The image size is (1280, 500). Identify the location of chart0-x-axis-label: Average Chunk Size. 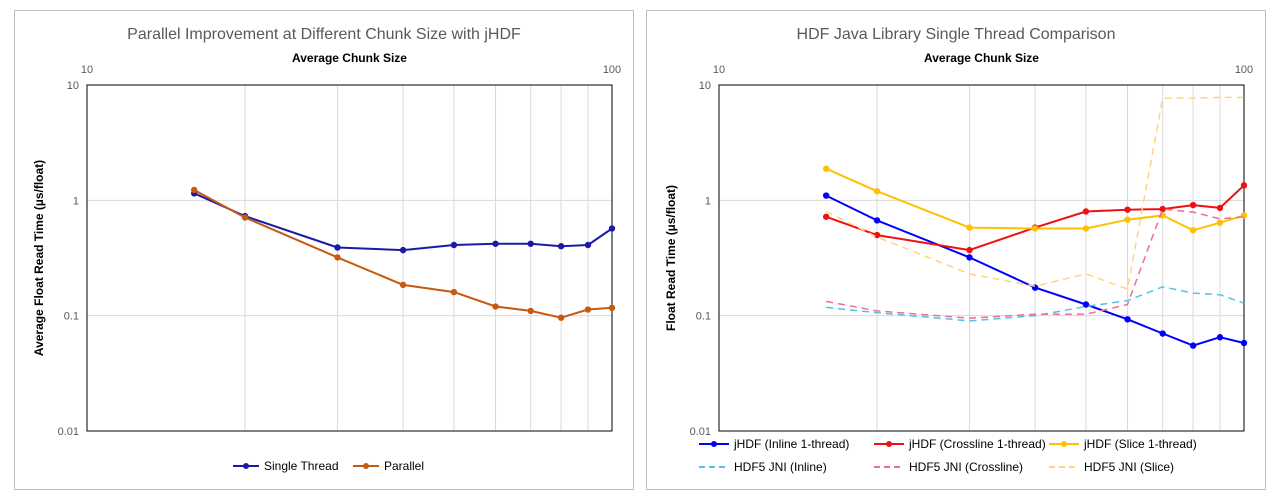
(349, 58).